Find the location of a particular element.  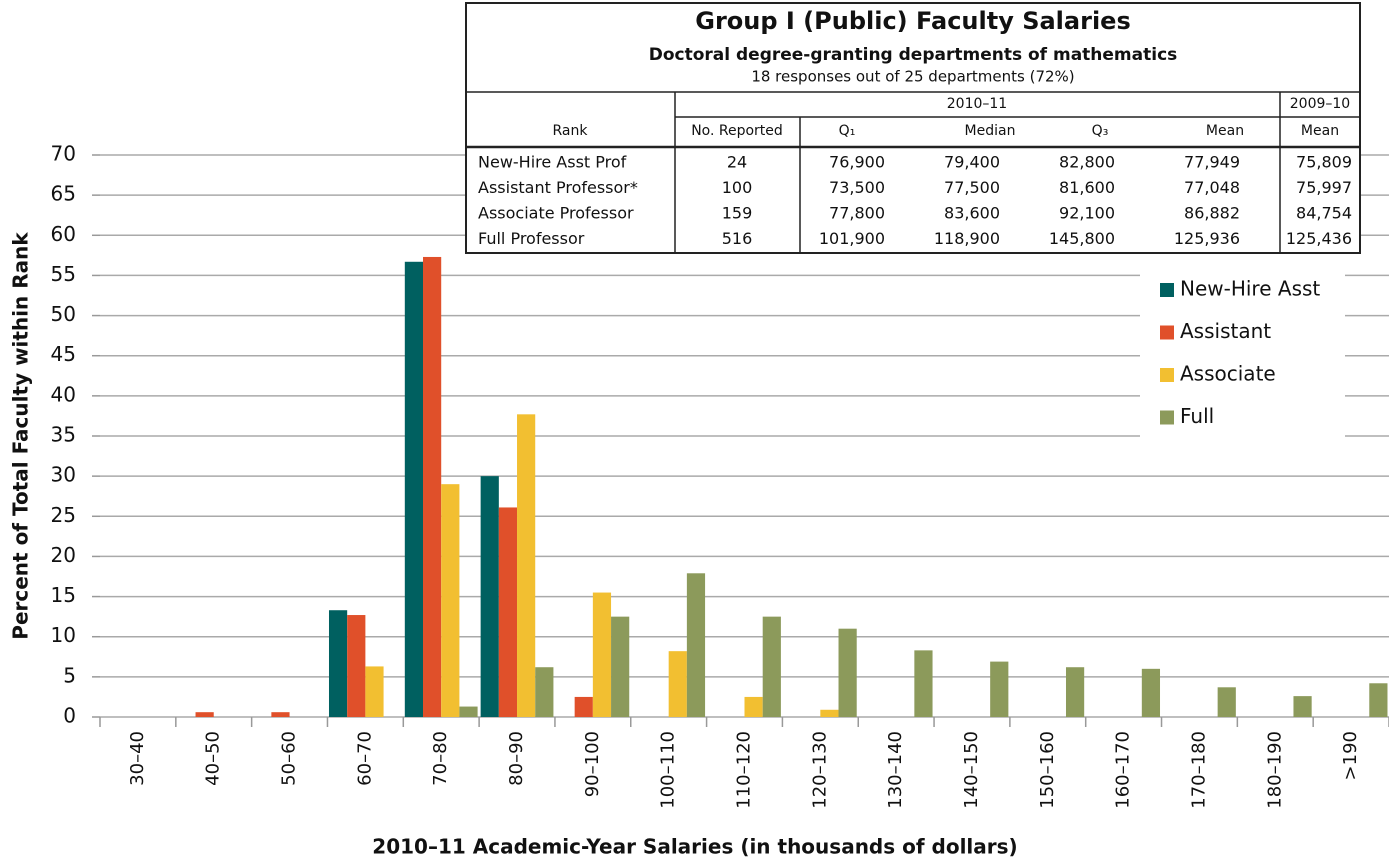

y-tick-label: 20 is located at coordinates (63, 555).